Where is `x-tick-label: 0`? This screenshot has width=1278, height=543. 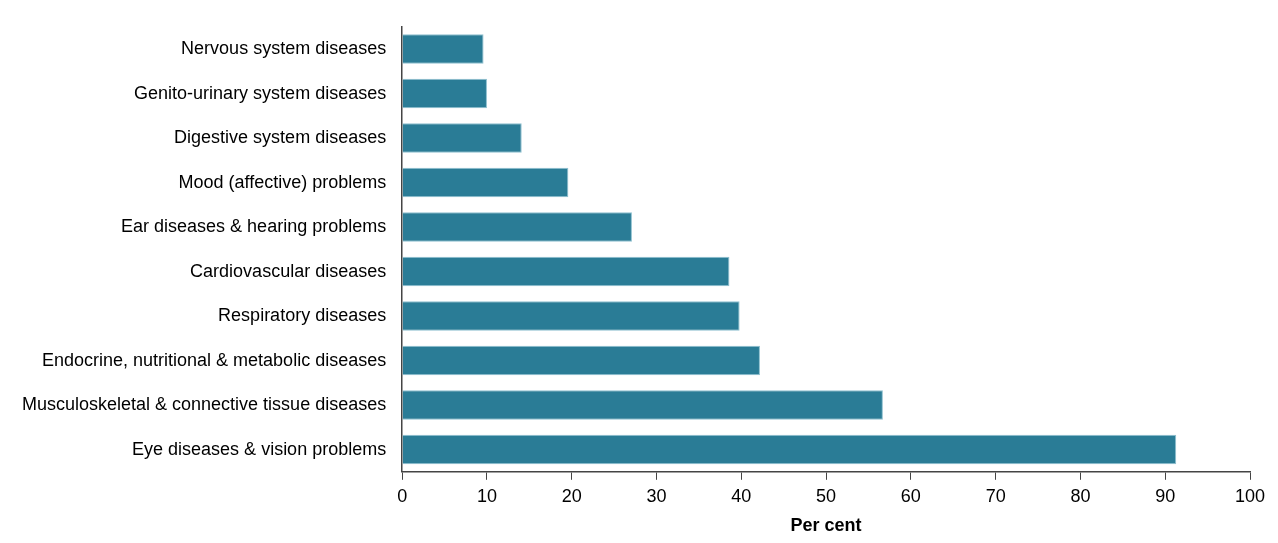
x-tick-label: 0 is located at coordinates (402, 495).